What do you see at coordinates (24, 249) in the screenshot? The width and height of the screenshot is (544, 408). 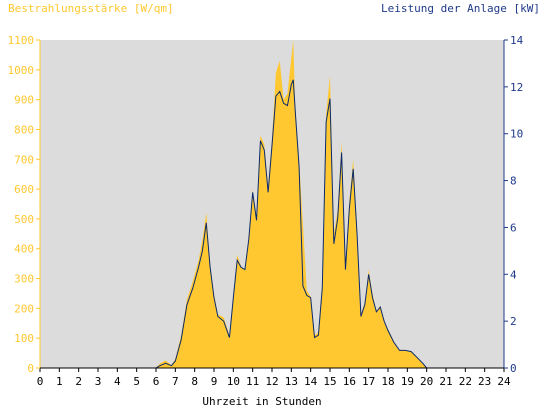 I see `y-left-tick-label: 400` at bounding box center [24, 249].